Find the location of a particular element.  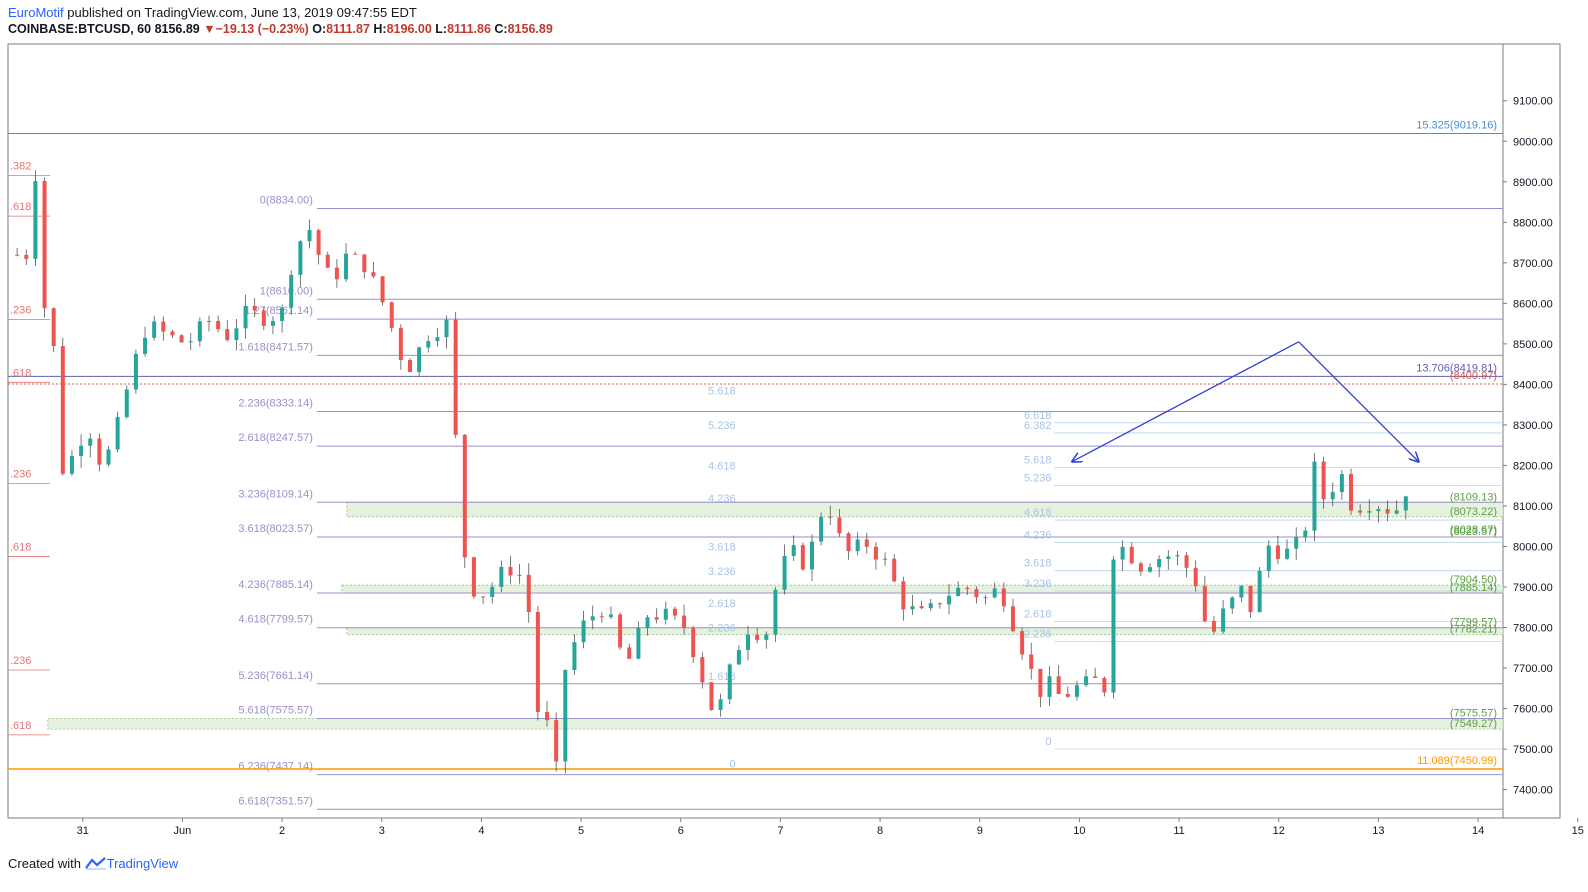

zone-price-label: (7782.21) is located at coordinates (1473, 630).